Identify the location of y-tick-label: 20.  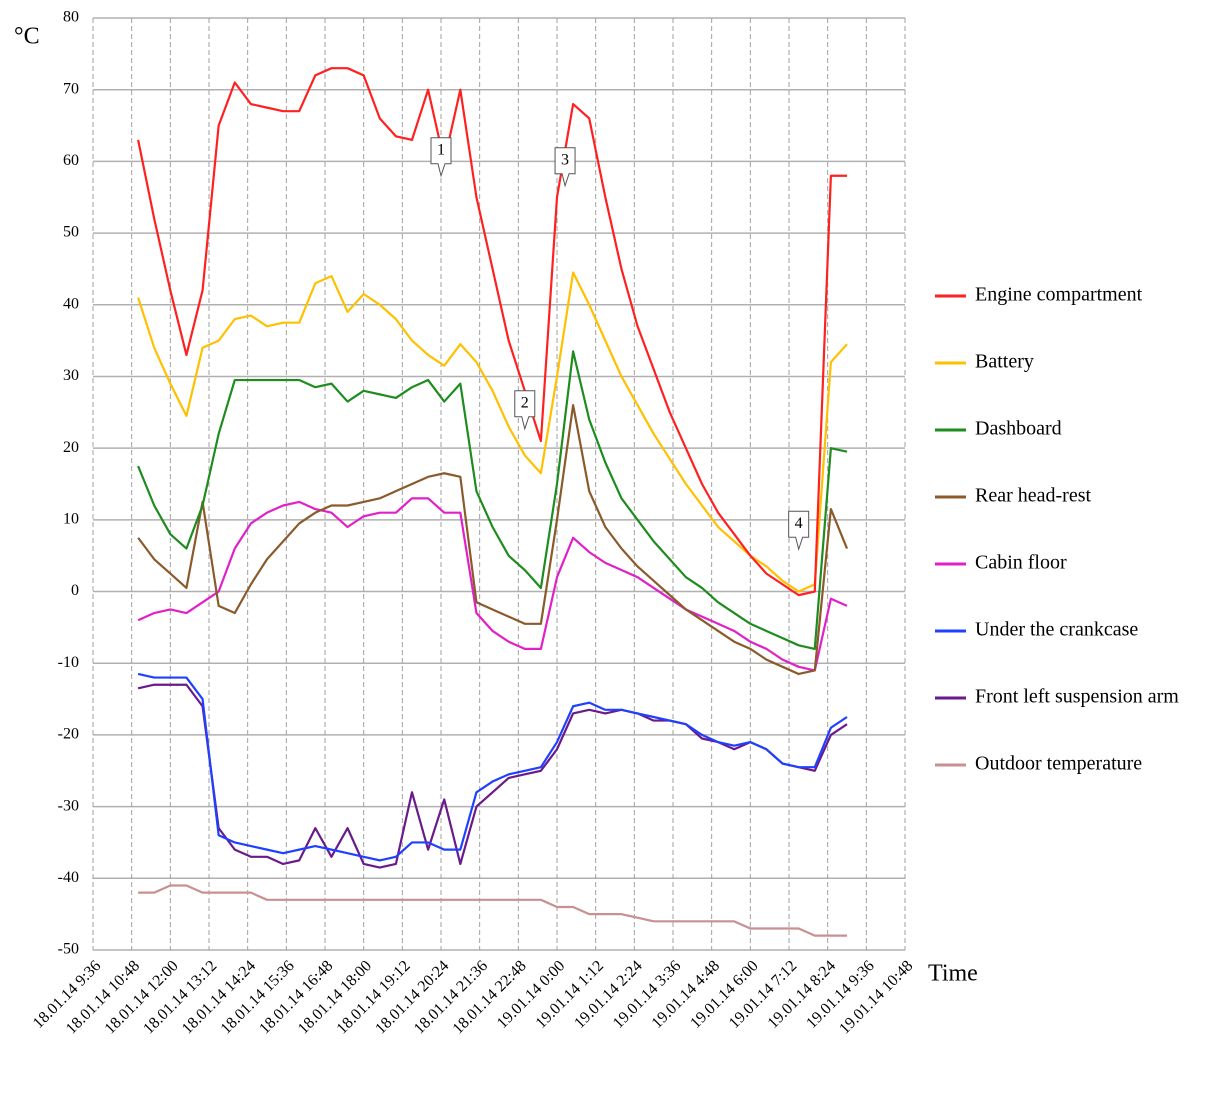
(71, 447).